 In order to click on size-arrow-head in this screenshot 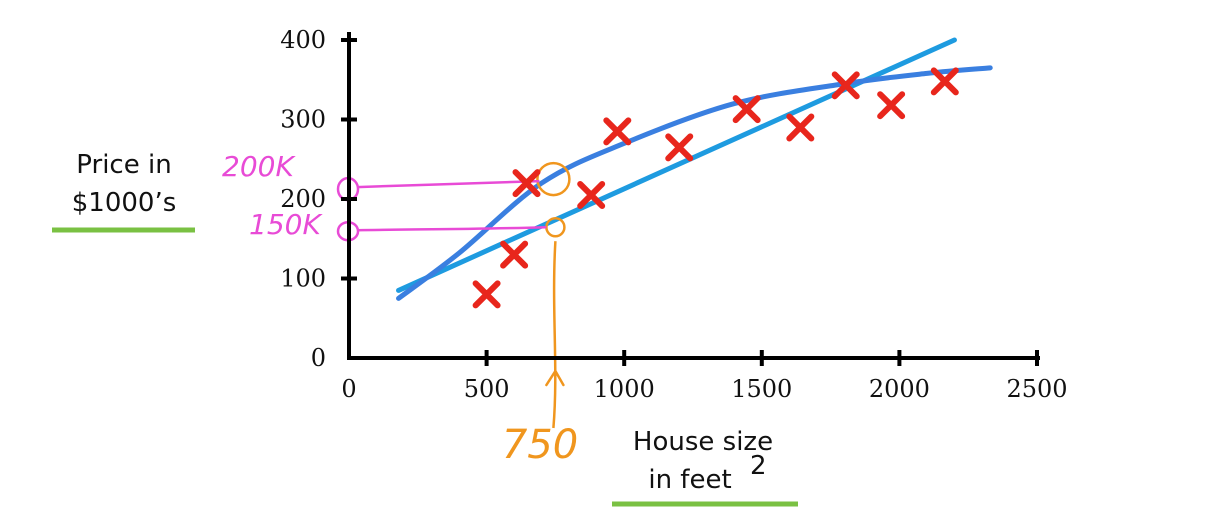, I will do `click(555, 377)`.